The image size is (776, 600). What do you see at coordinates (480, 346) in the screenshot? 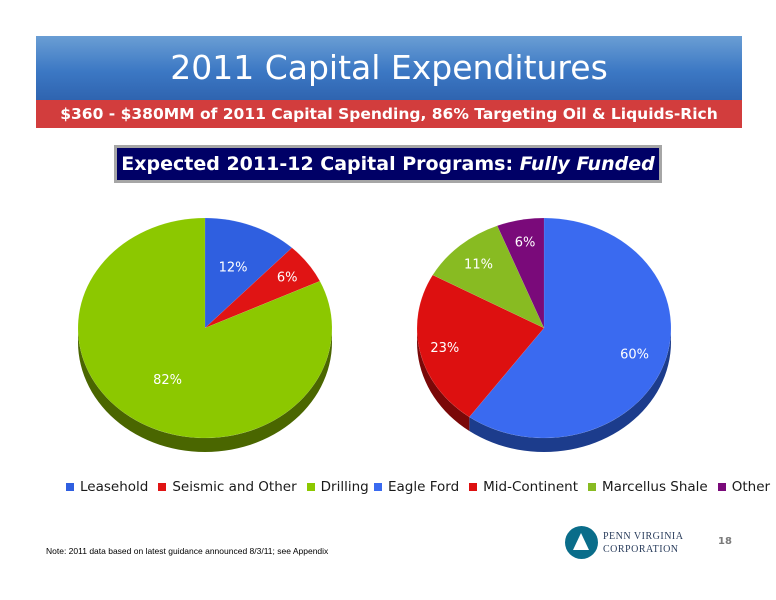
I see `pie-slice-mid-continent` at bounding box center [480, 346].